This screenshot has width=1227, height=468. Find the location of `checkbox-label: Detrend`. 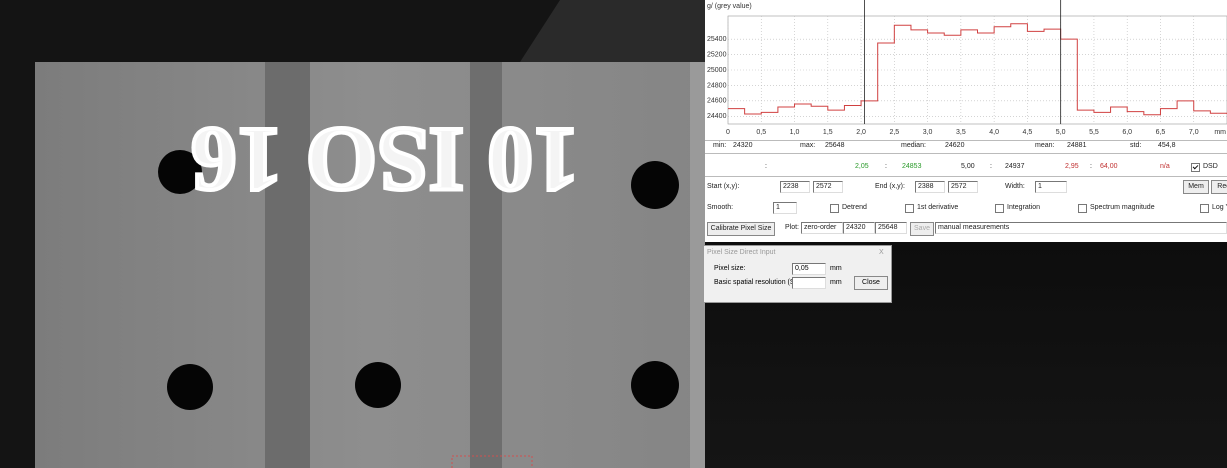

checkbox-label: Detrend is located at coordinates (854, 207).